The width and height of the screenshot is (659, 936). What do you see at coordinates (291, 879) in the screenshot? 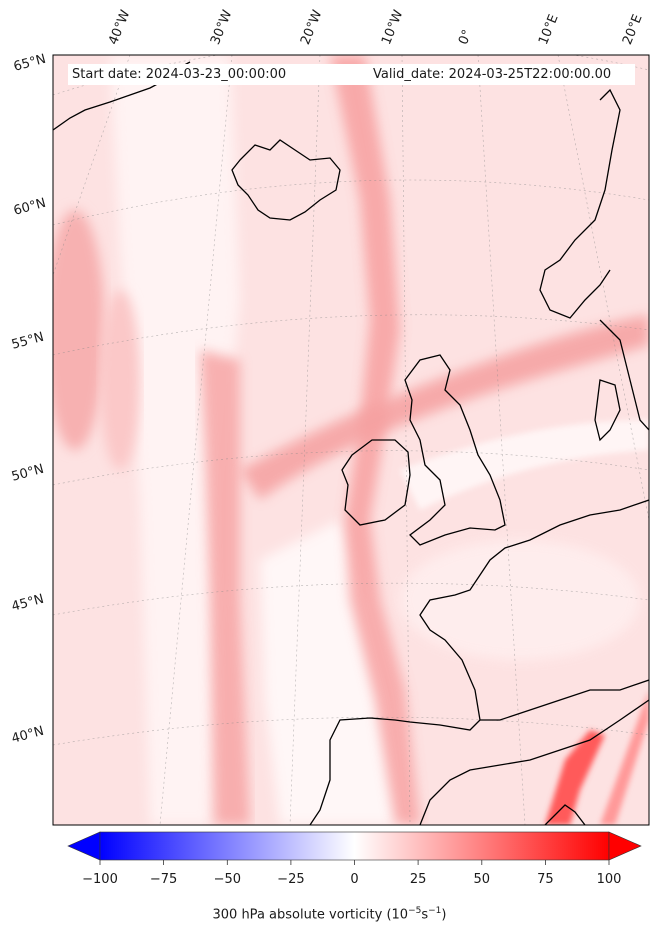
I see `colorbar-tick-label: −25` at bounding box center [291, 879].